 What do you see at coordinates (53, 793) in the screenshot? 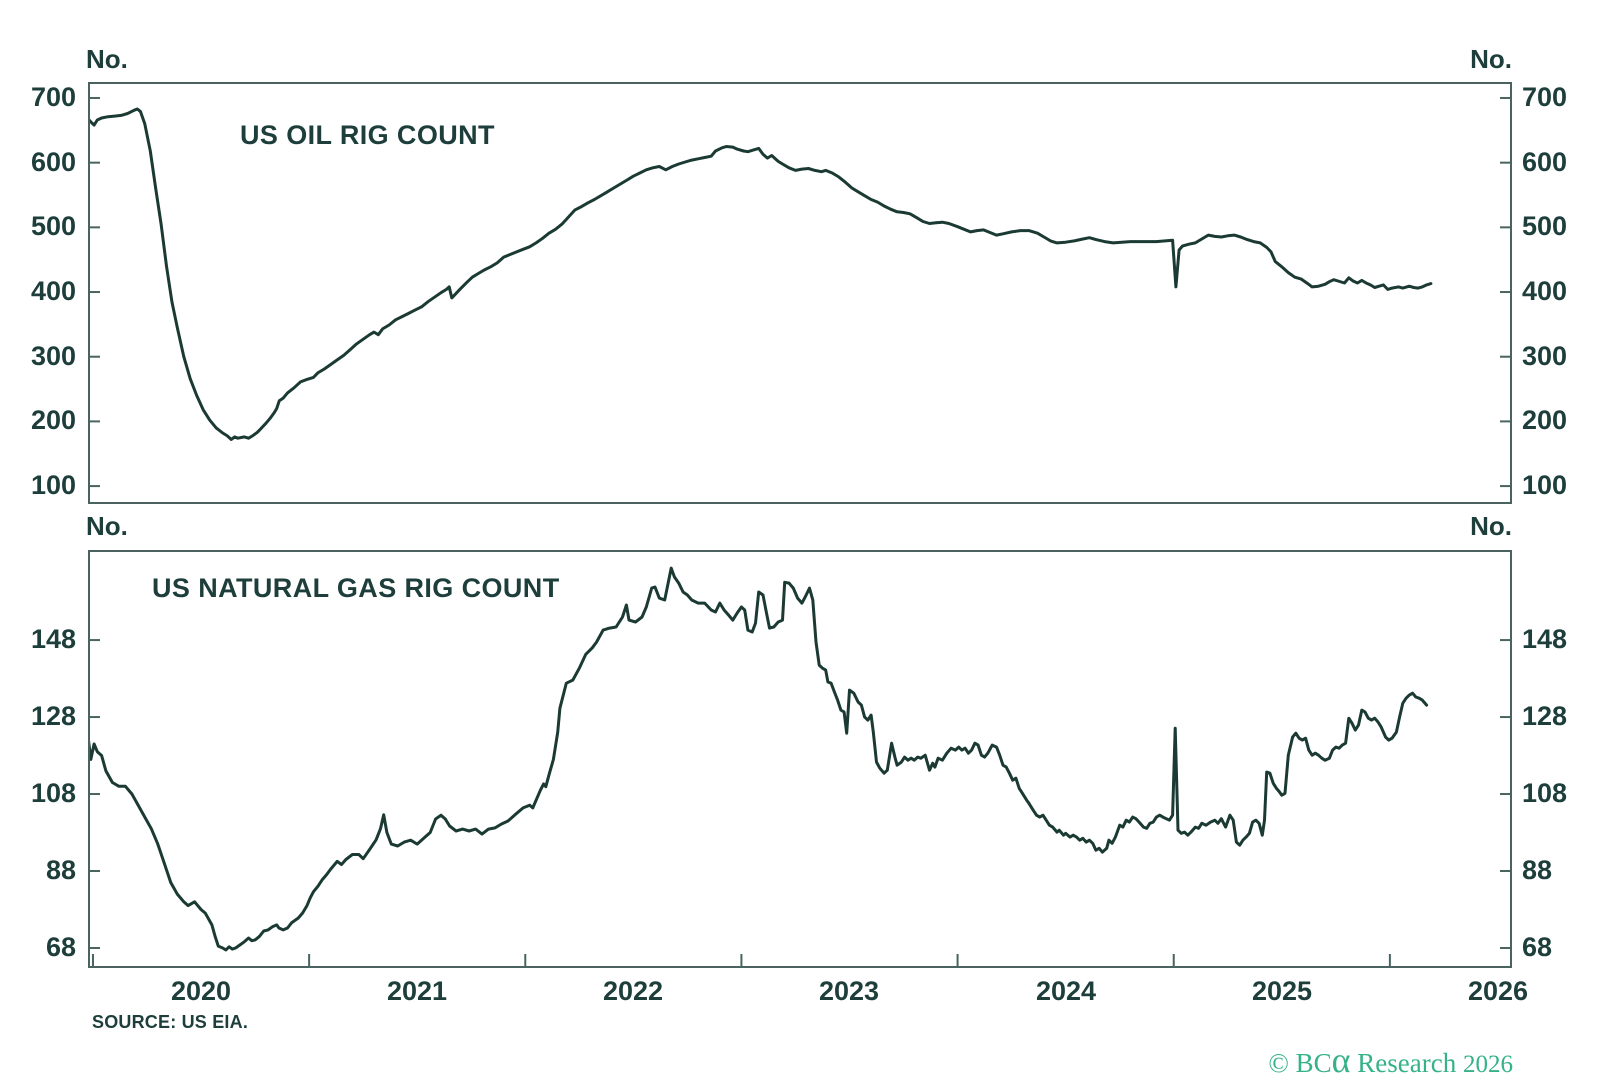
I see `gas-ytick-label-left-108: 108` at bounding box center [53, 793].